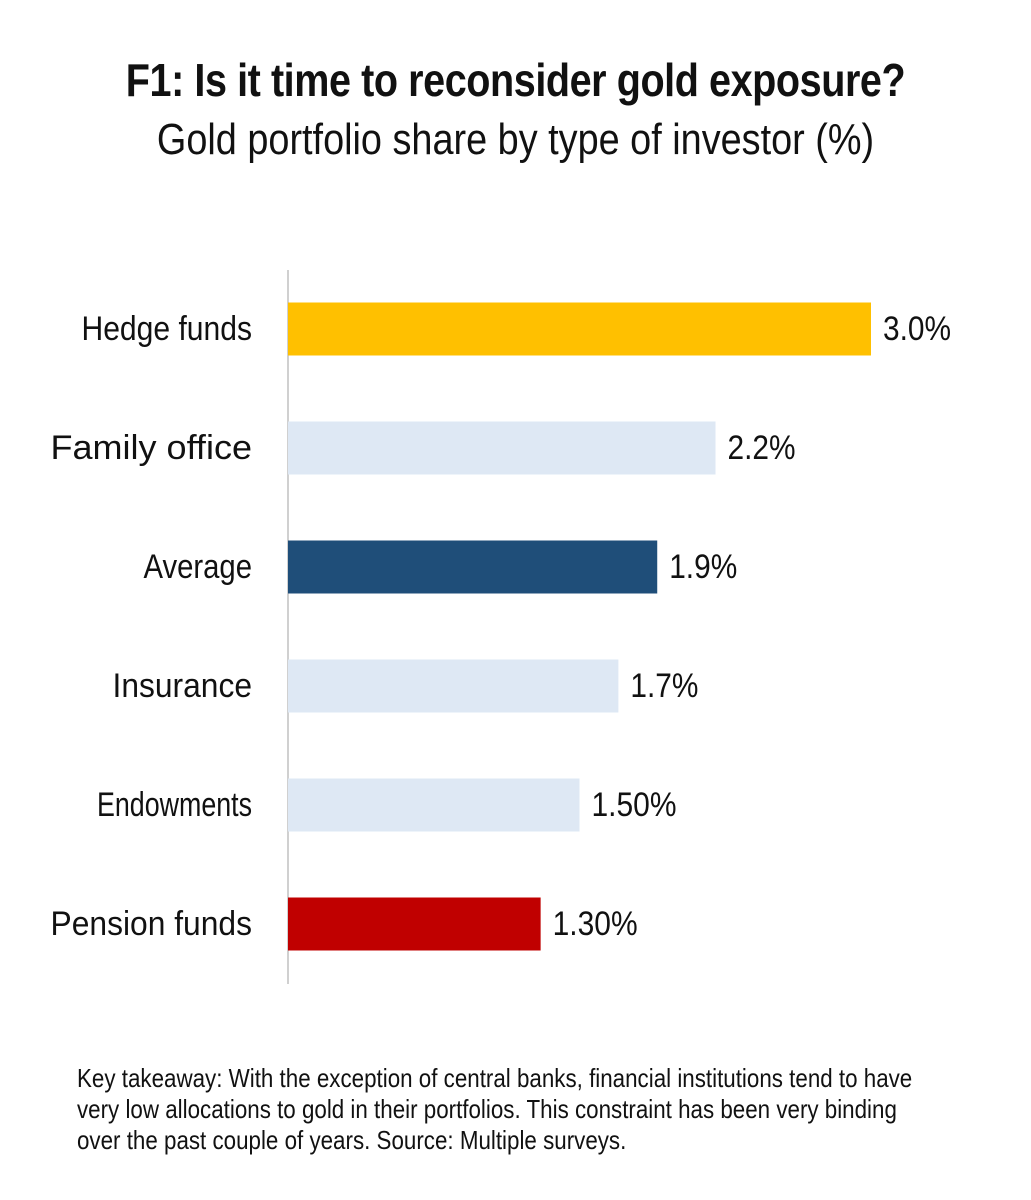 This screenshot has width=1031, height=1200. What do you see at coordinates (579, 329) in the screenshot?
I see `bar-hedge-funds` at bounding box center [579, 329].